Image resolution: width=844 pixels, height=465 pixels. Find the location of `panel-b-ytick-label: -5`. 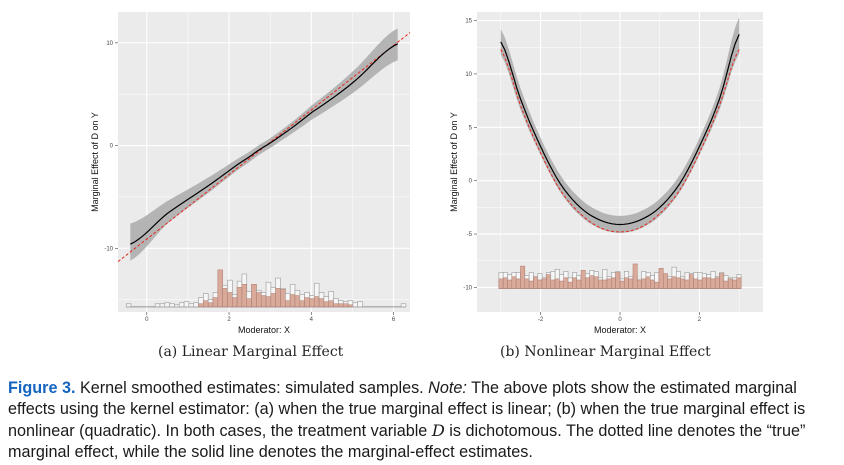

panel-b-ytick-label: -5 is located at coordinates (470, 235).